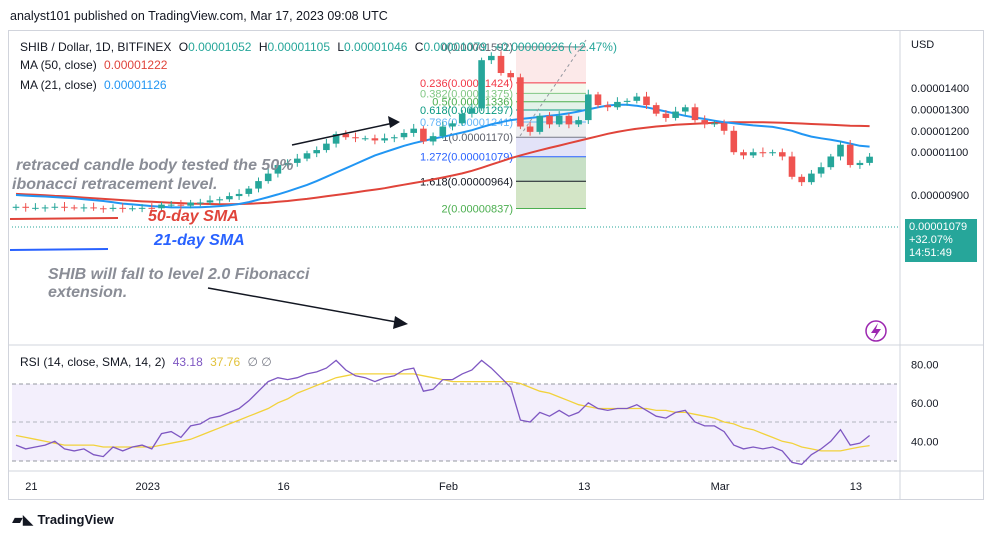 This screenshot has height=538, width=996. What do you see at coordinates (466, 158) in the screenshot?
I see `fib-level-label: 1.272(0.00001079)` at bounding box center [466, 158].